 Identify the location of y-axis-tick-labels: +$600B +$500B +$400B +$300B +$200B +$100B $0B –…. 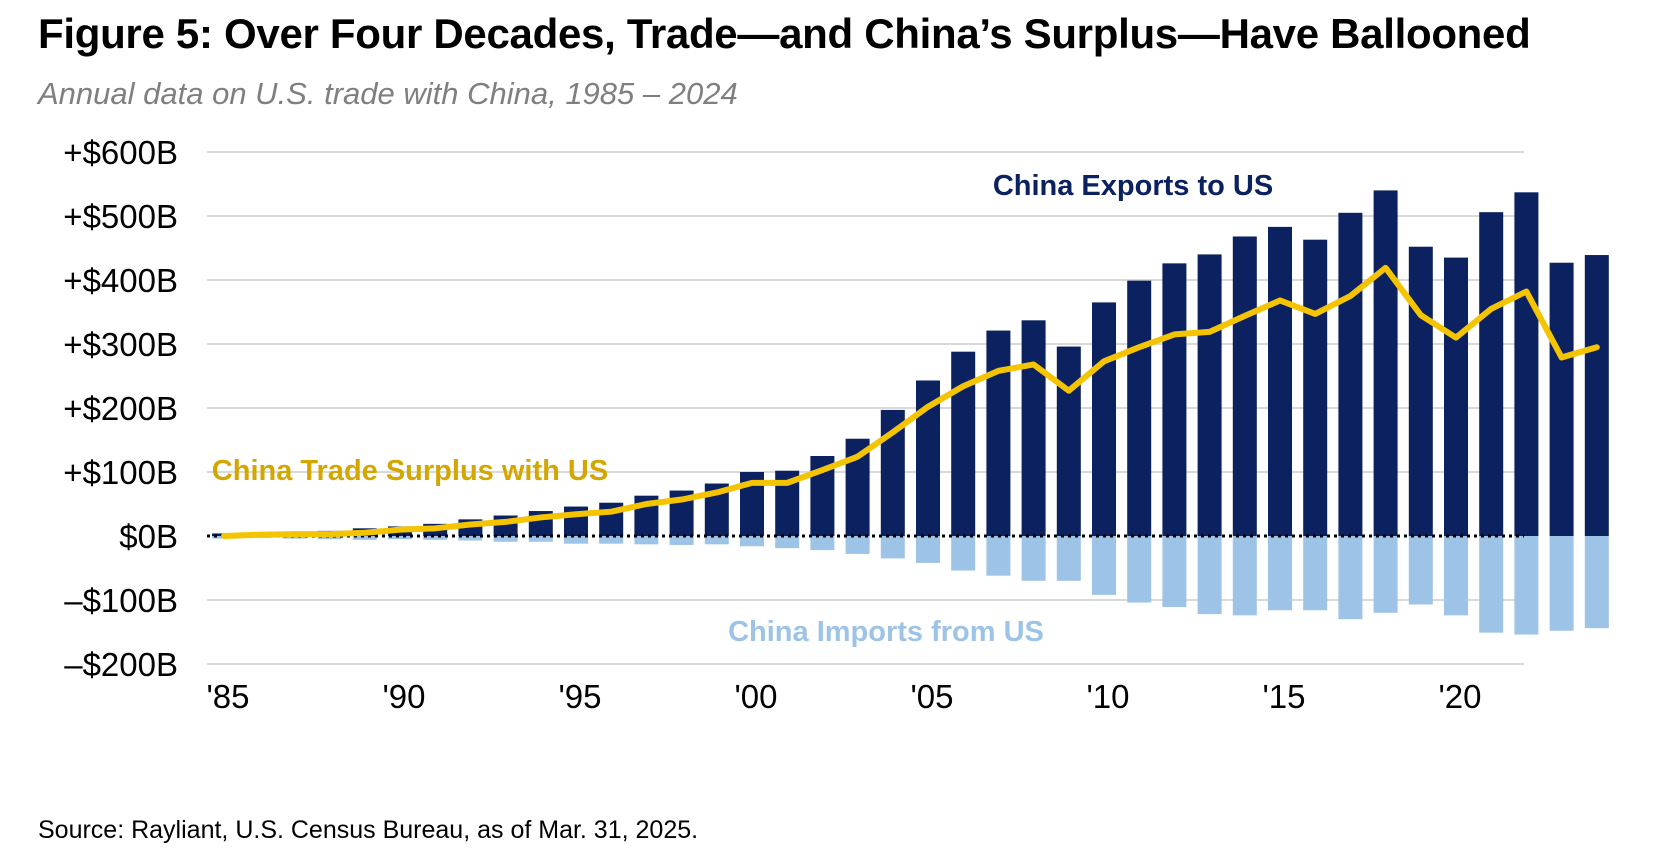
(120, 408).